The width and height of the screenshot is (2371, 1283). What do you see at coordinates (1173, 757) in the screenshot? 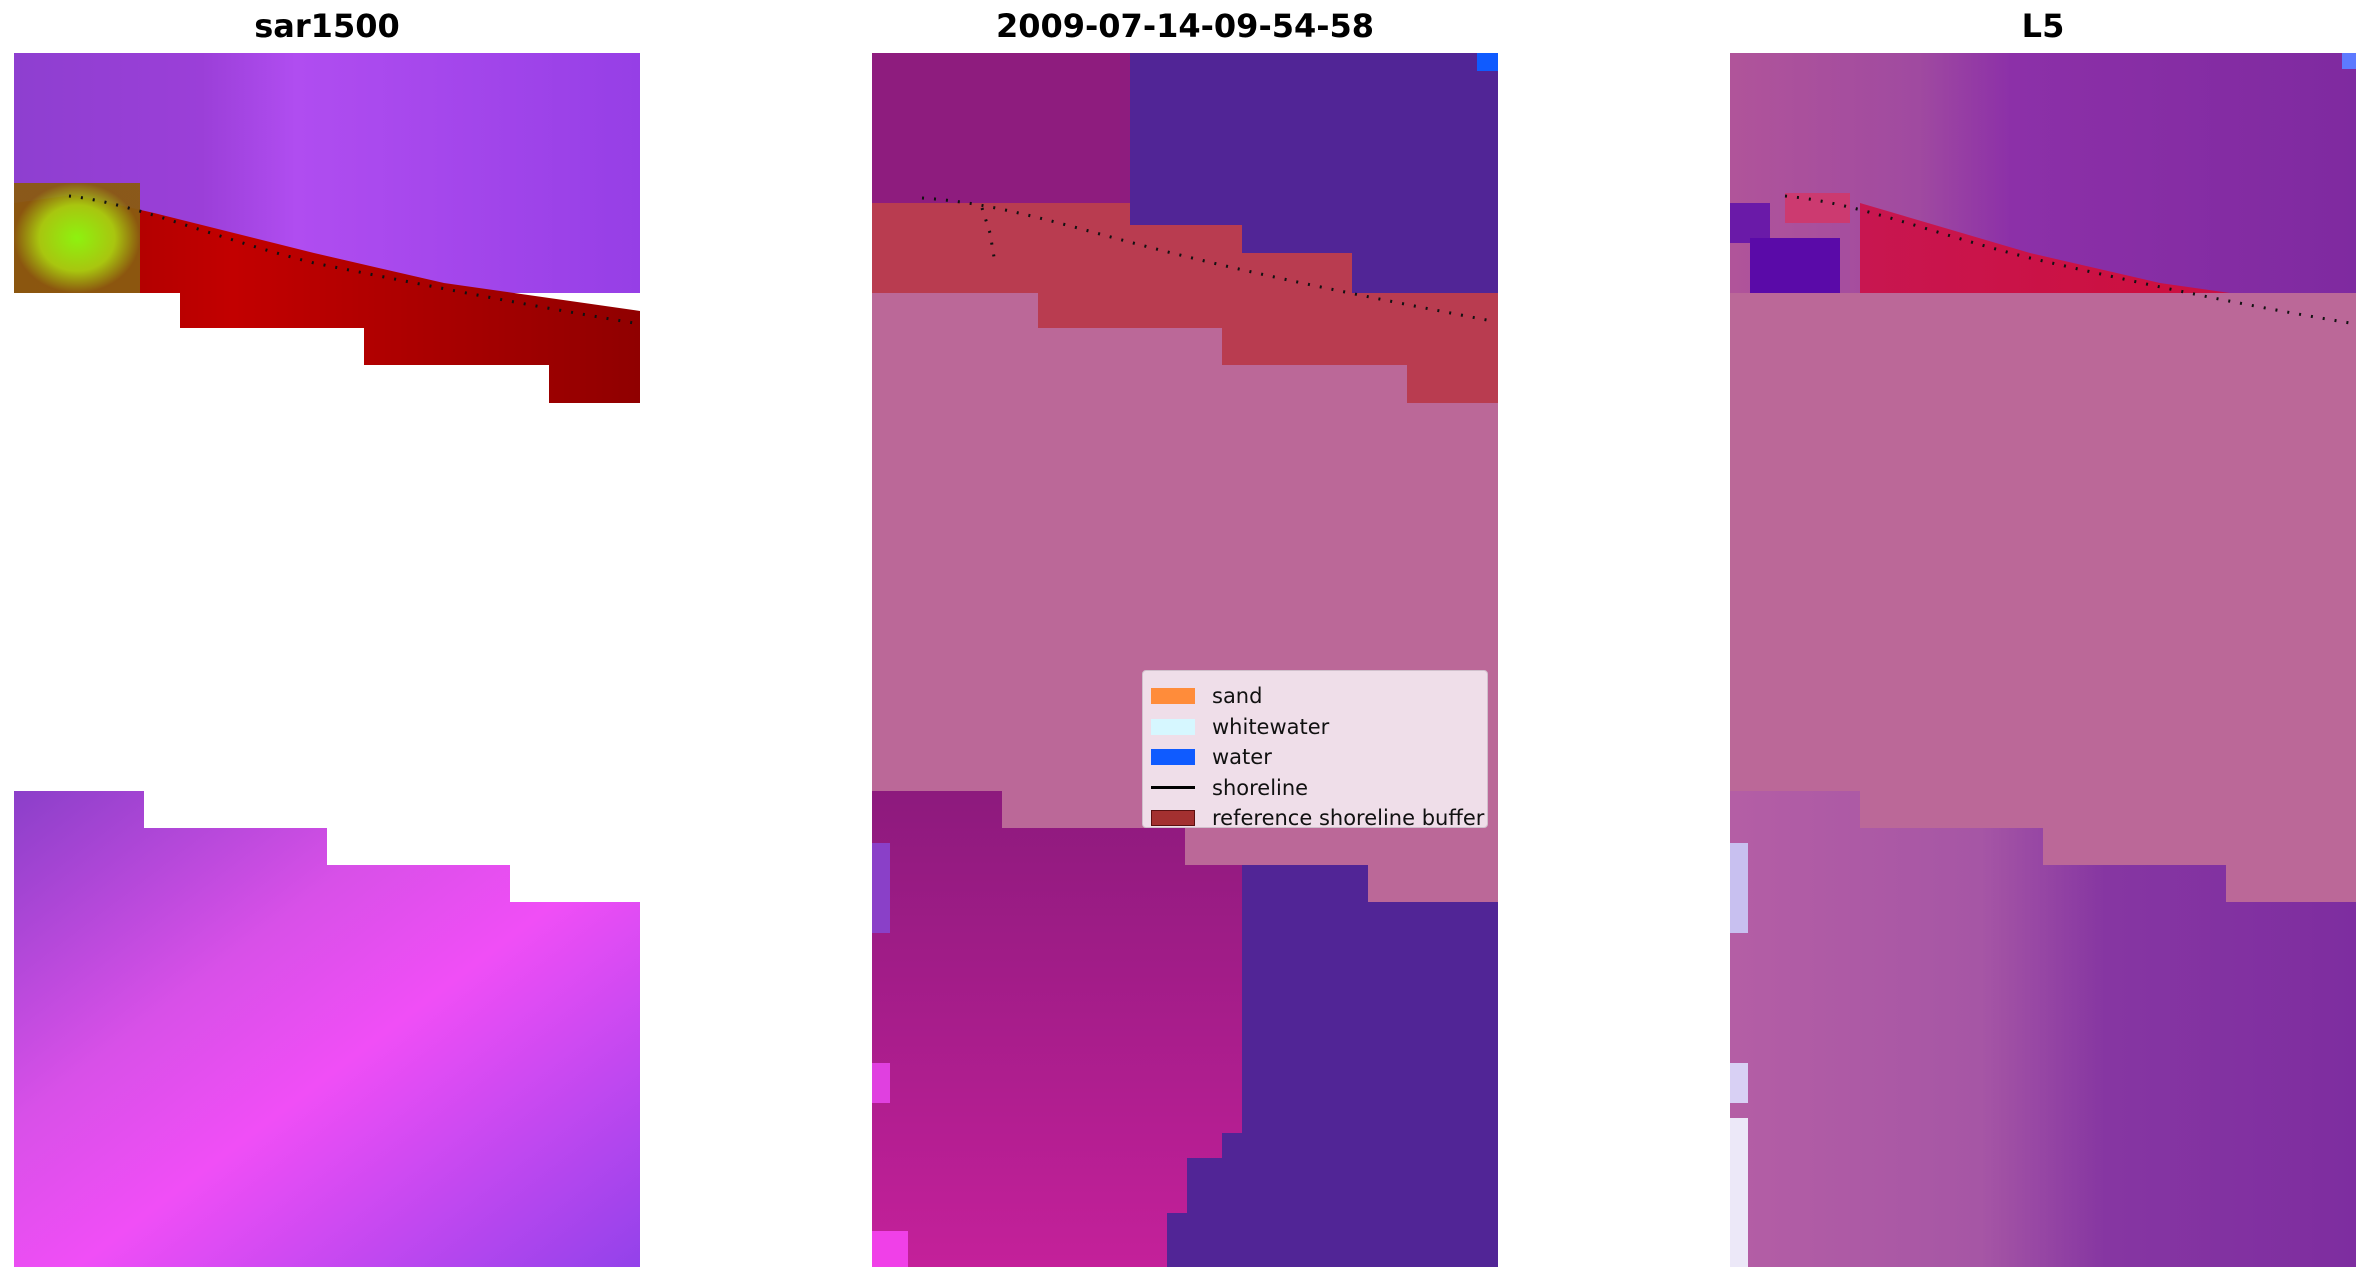
I see `water-swatch` at bounding box center [1173, 757].